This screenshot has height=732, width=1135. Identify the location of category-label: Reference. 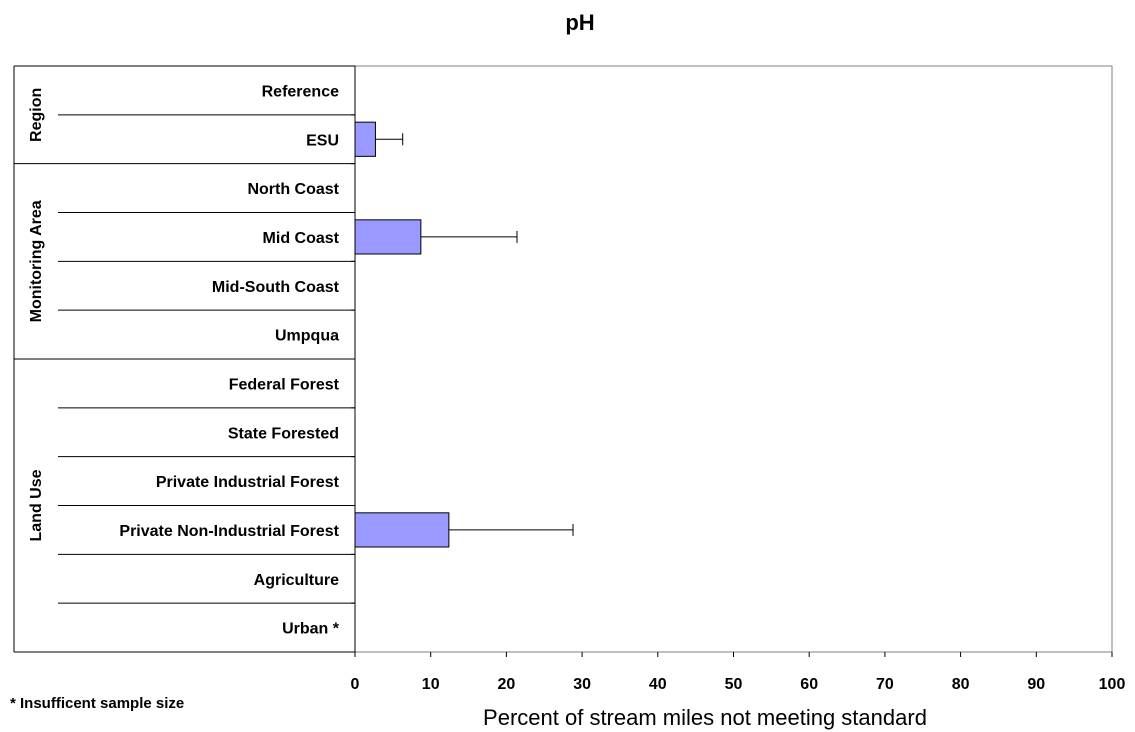
(300, 91).